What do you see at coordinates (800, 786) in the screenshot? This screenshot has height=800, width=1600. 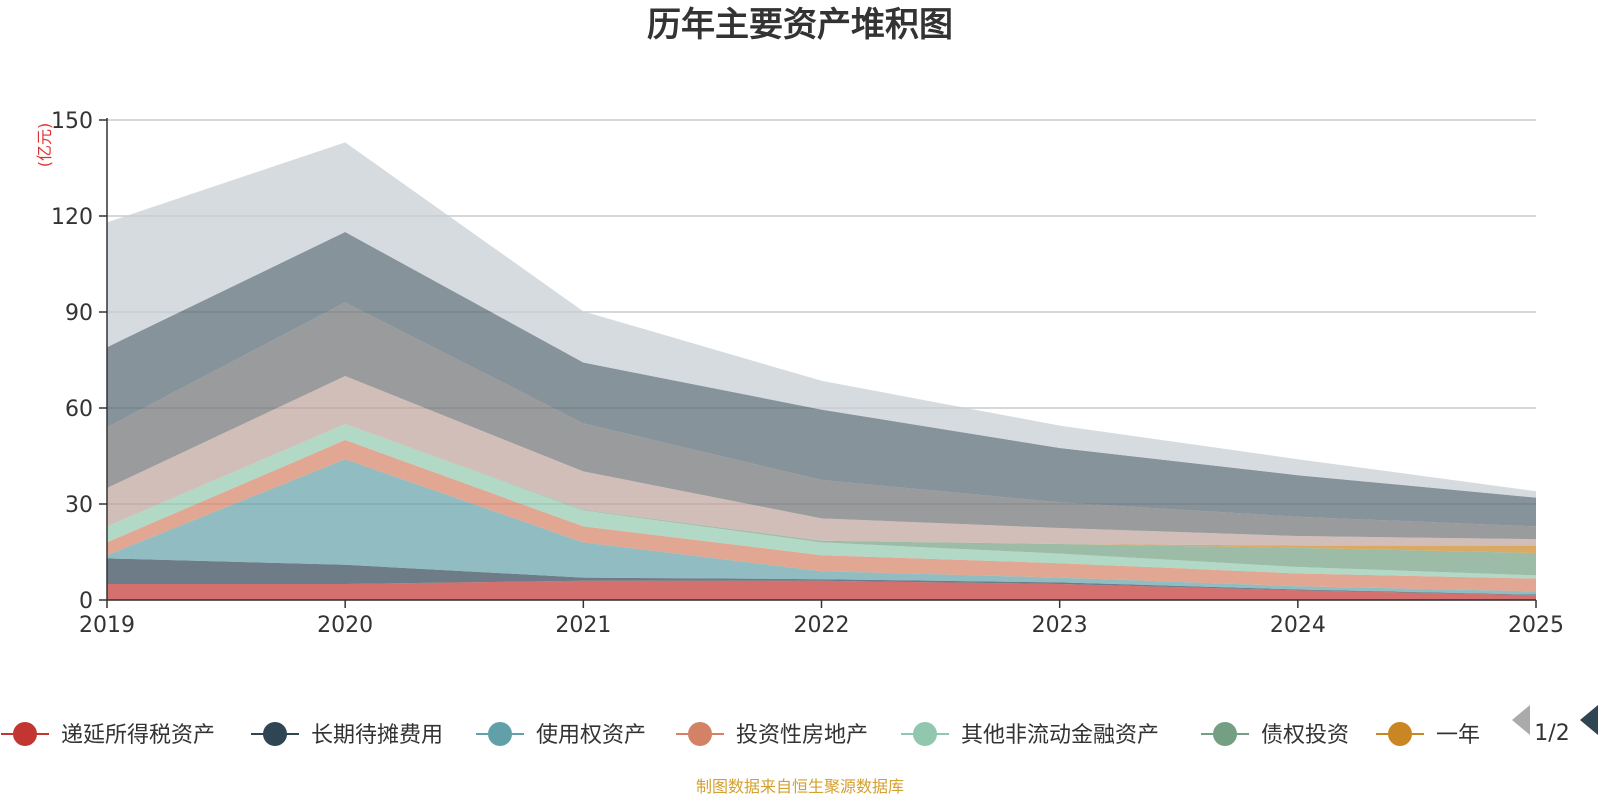 I see `data-source-note: 制图数据来自恒生聚源数据库` at bounding box center [800, 786].